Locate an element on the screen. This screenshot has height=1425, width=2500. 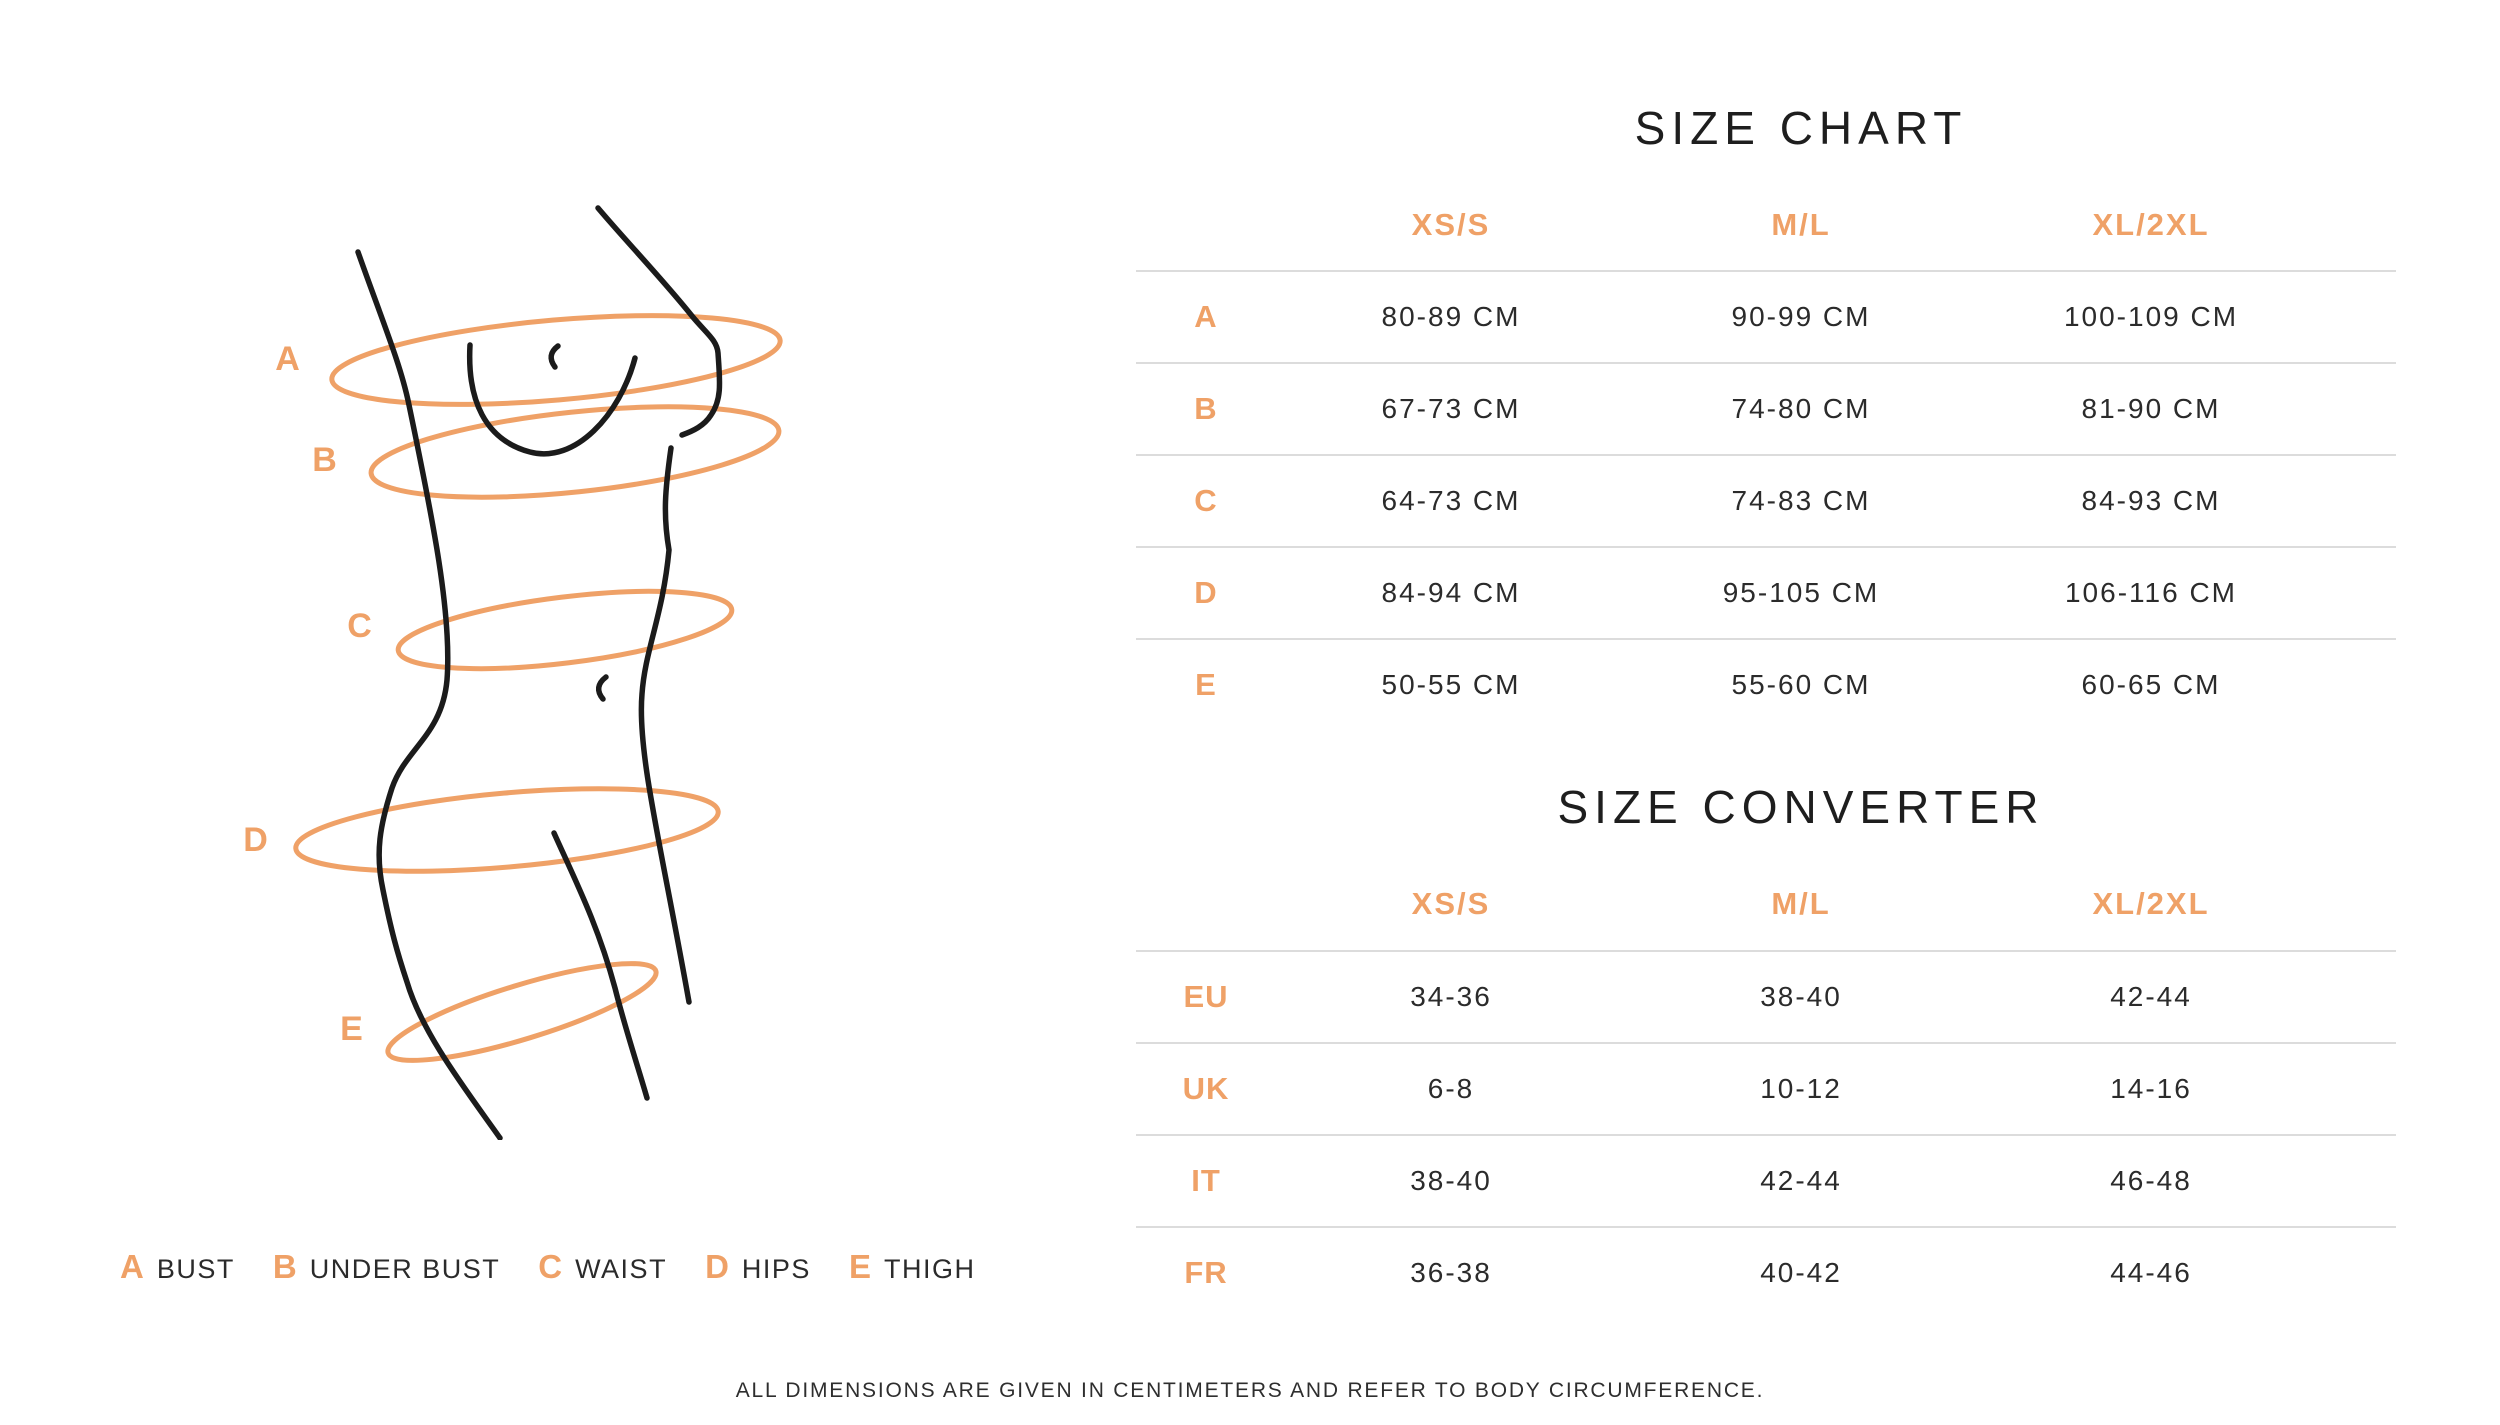
measurement-cell: 74-80 CM is located at coordinates (1801, 408).